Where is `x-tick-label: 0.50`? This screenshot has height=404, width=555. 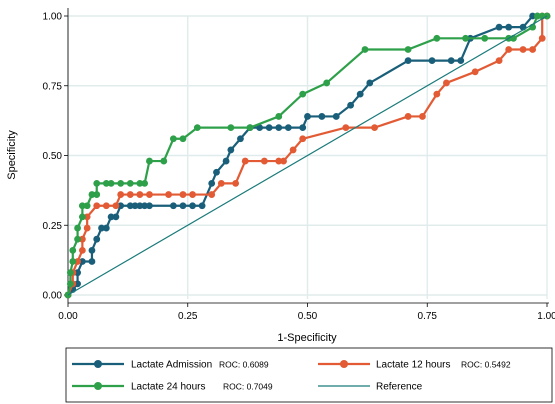 x-tick-label: 0.50 is located at coordinates (308, 316).